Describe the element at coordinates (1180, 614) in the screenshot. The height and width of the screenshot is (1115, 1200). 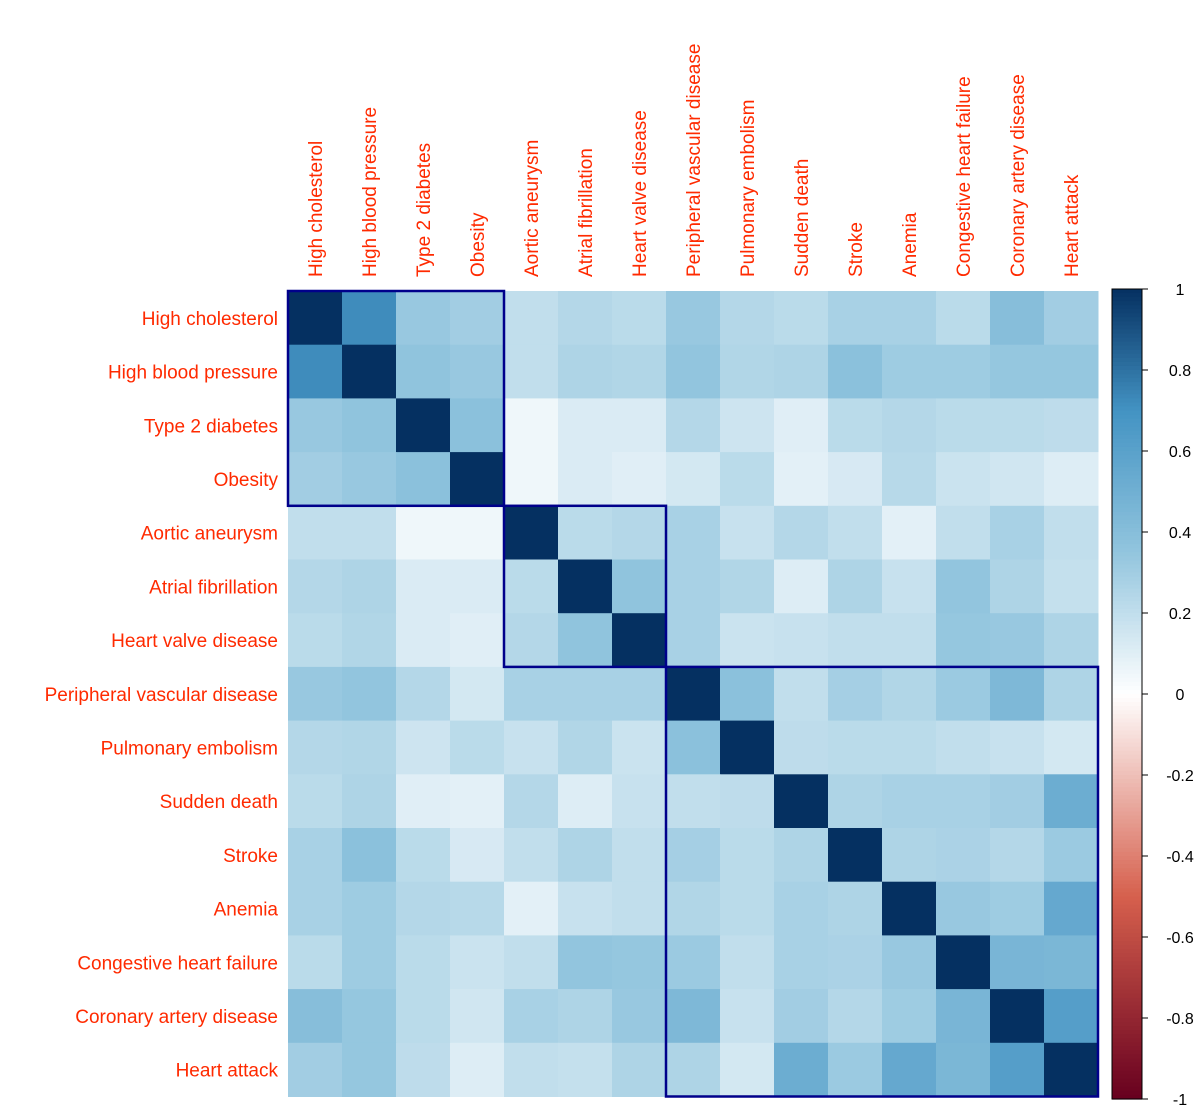
I see `colorbar-tick-label: 0.2` at that location.